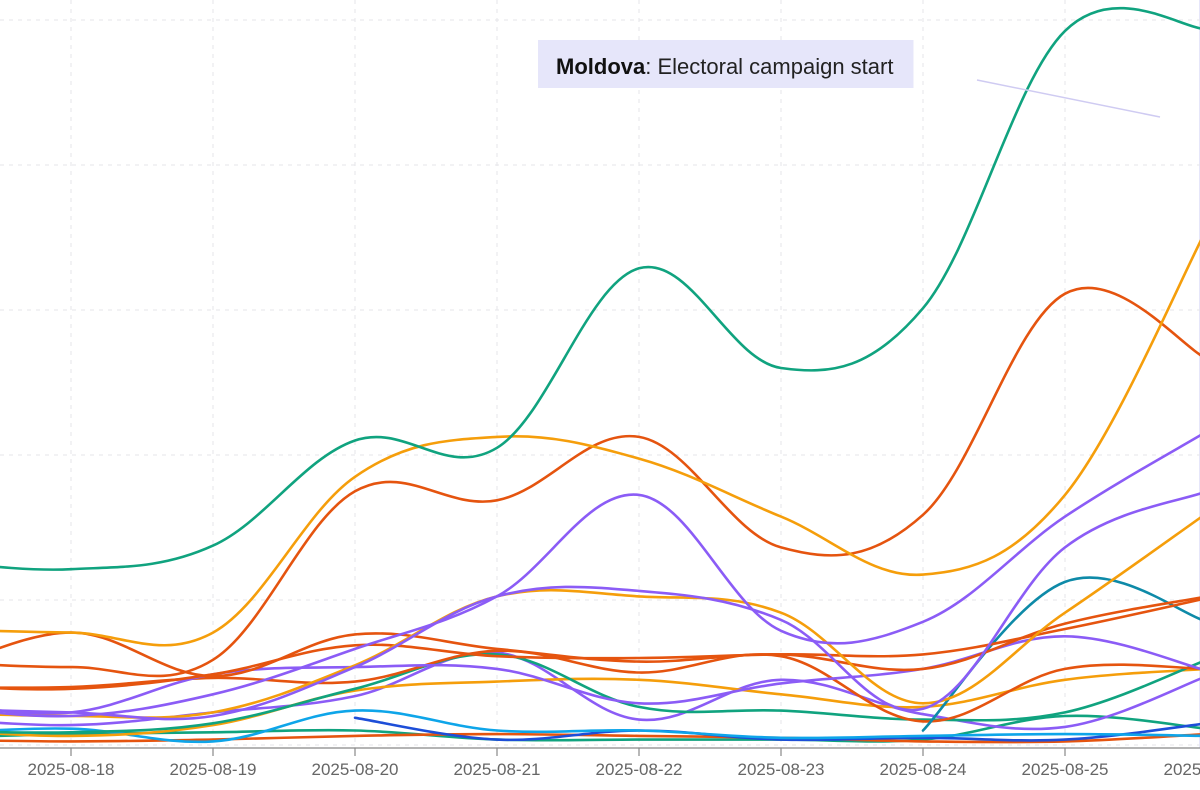 The width and height of the screenshot is (1200, 790). What do you see at coordinates (497, 769) in the screenshot?
I see `x-tick-label: 2025-08-21` at bounding box center [497, 769].